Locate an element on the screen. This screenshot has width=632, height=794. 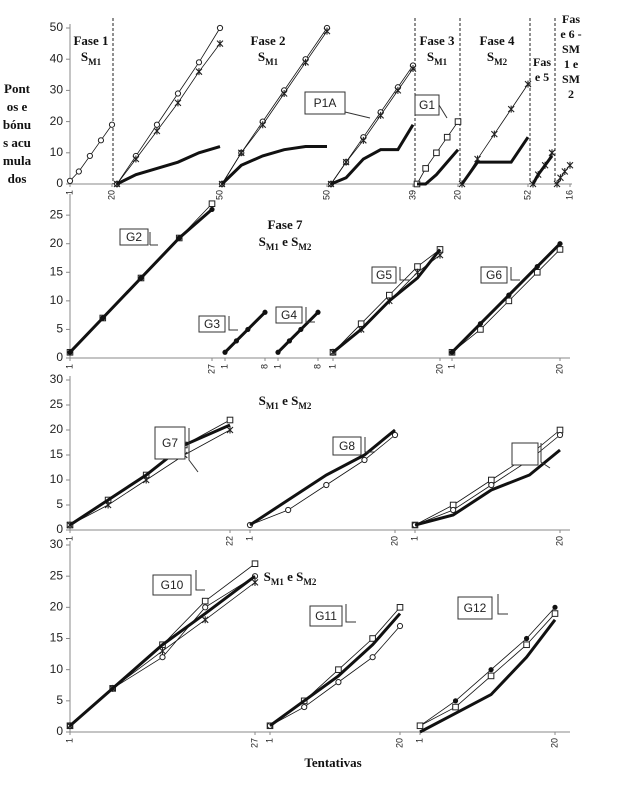
annotation: G10 is located at coordinates (172, 585).